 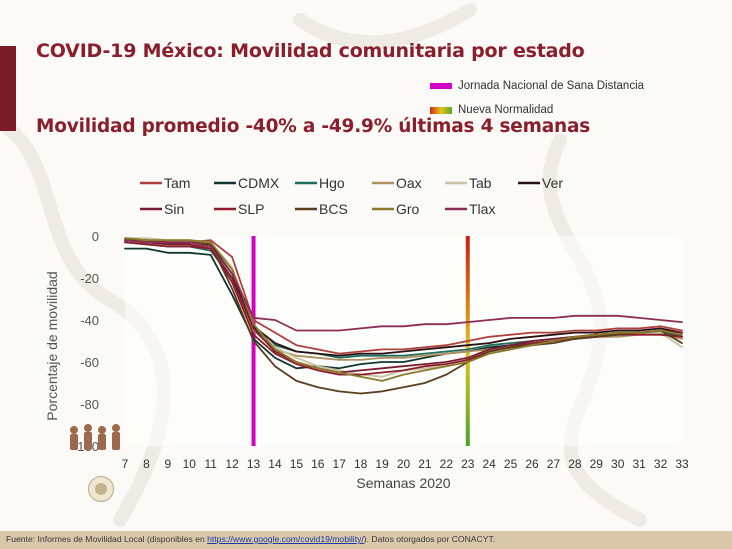 What do you see at coordinates (554, 464) in the screenshot?
I see `x-tick-label: 27` at bounding box center [554, 464].